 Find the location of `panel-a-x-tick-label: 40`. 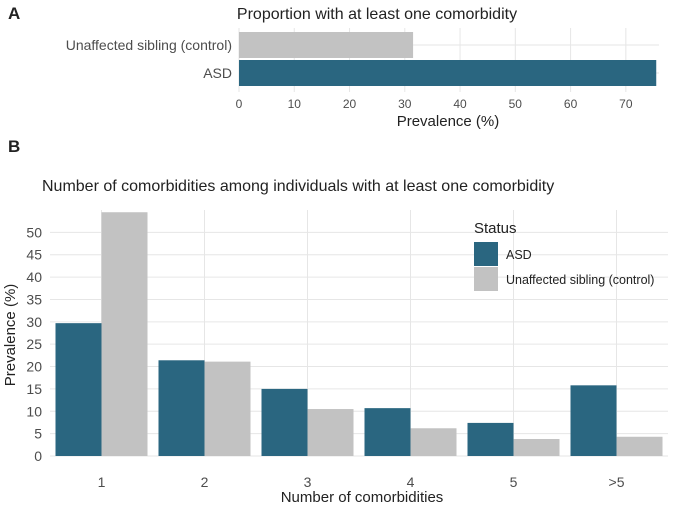

panel-a-x-tick-label: 40 is located at coordinates (460, 104).